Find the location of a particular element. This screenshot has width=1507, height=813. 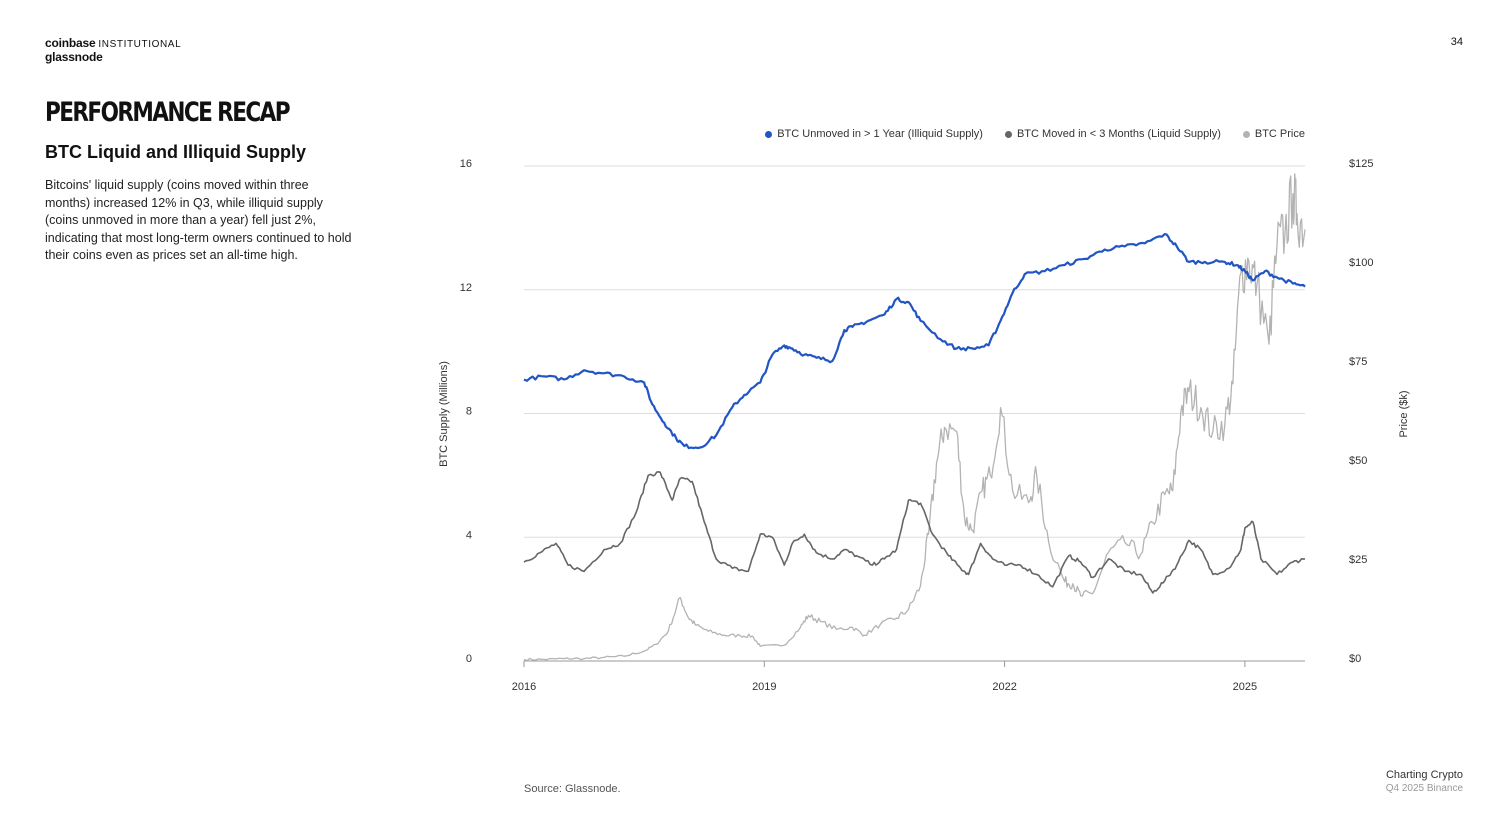

y-tick-label-right: $0 is located at coordinates (1355, 659).